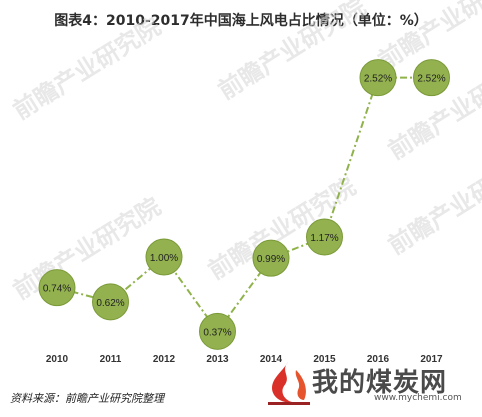  What do you see at coordinates (111, 359) in the screenshot?
I see `x-tick-label-2011: 2011` at bounding box center [111, 359].